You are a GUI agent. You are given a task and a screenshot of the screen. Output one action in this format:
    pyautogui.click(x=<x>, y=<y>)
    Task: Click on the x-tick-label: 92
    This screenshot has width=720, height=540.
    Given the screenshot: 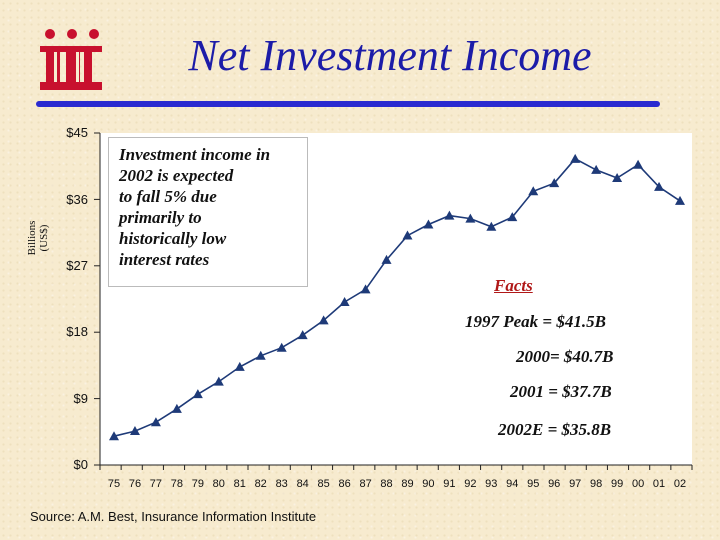 What is the action you would take?
    pyautogui.click(x=470, y=484)
    